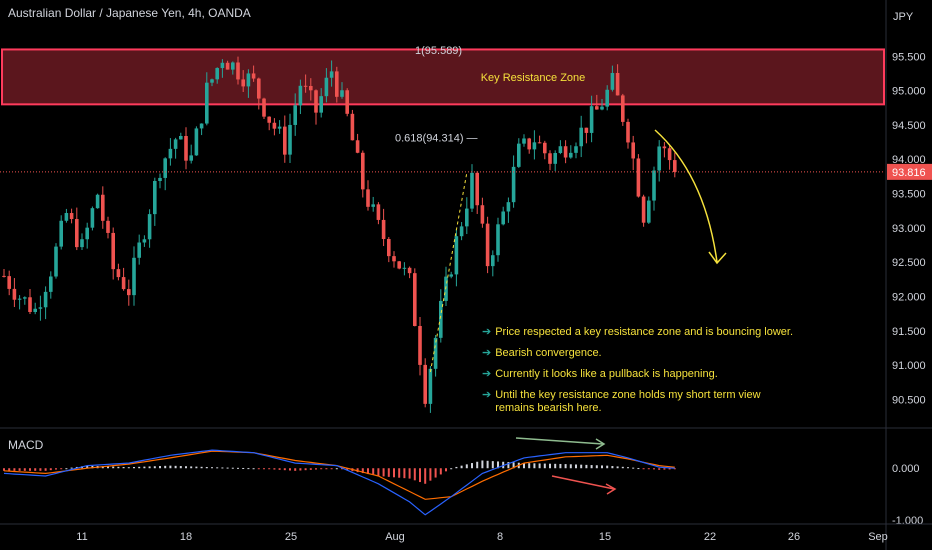 This screenshot has height=550, width=932. I want to click on x-tick-label: 8, so click(500, 537).